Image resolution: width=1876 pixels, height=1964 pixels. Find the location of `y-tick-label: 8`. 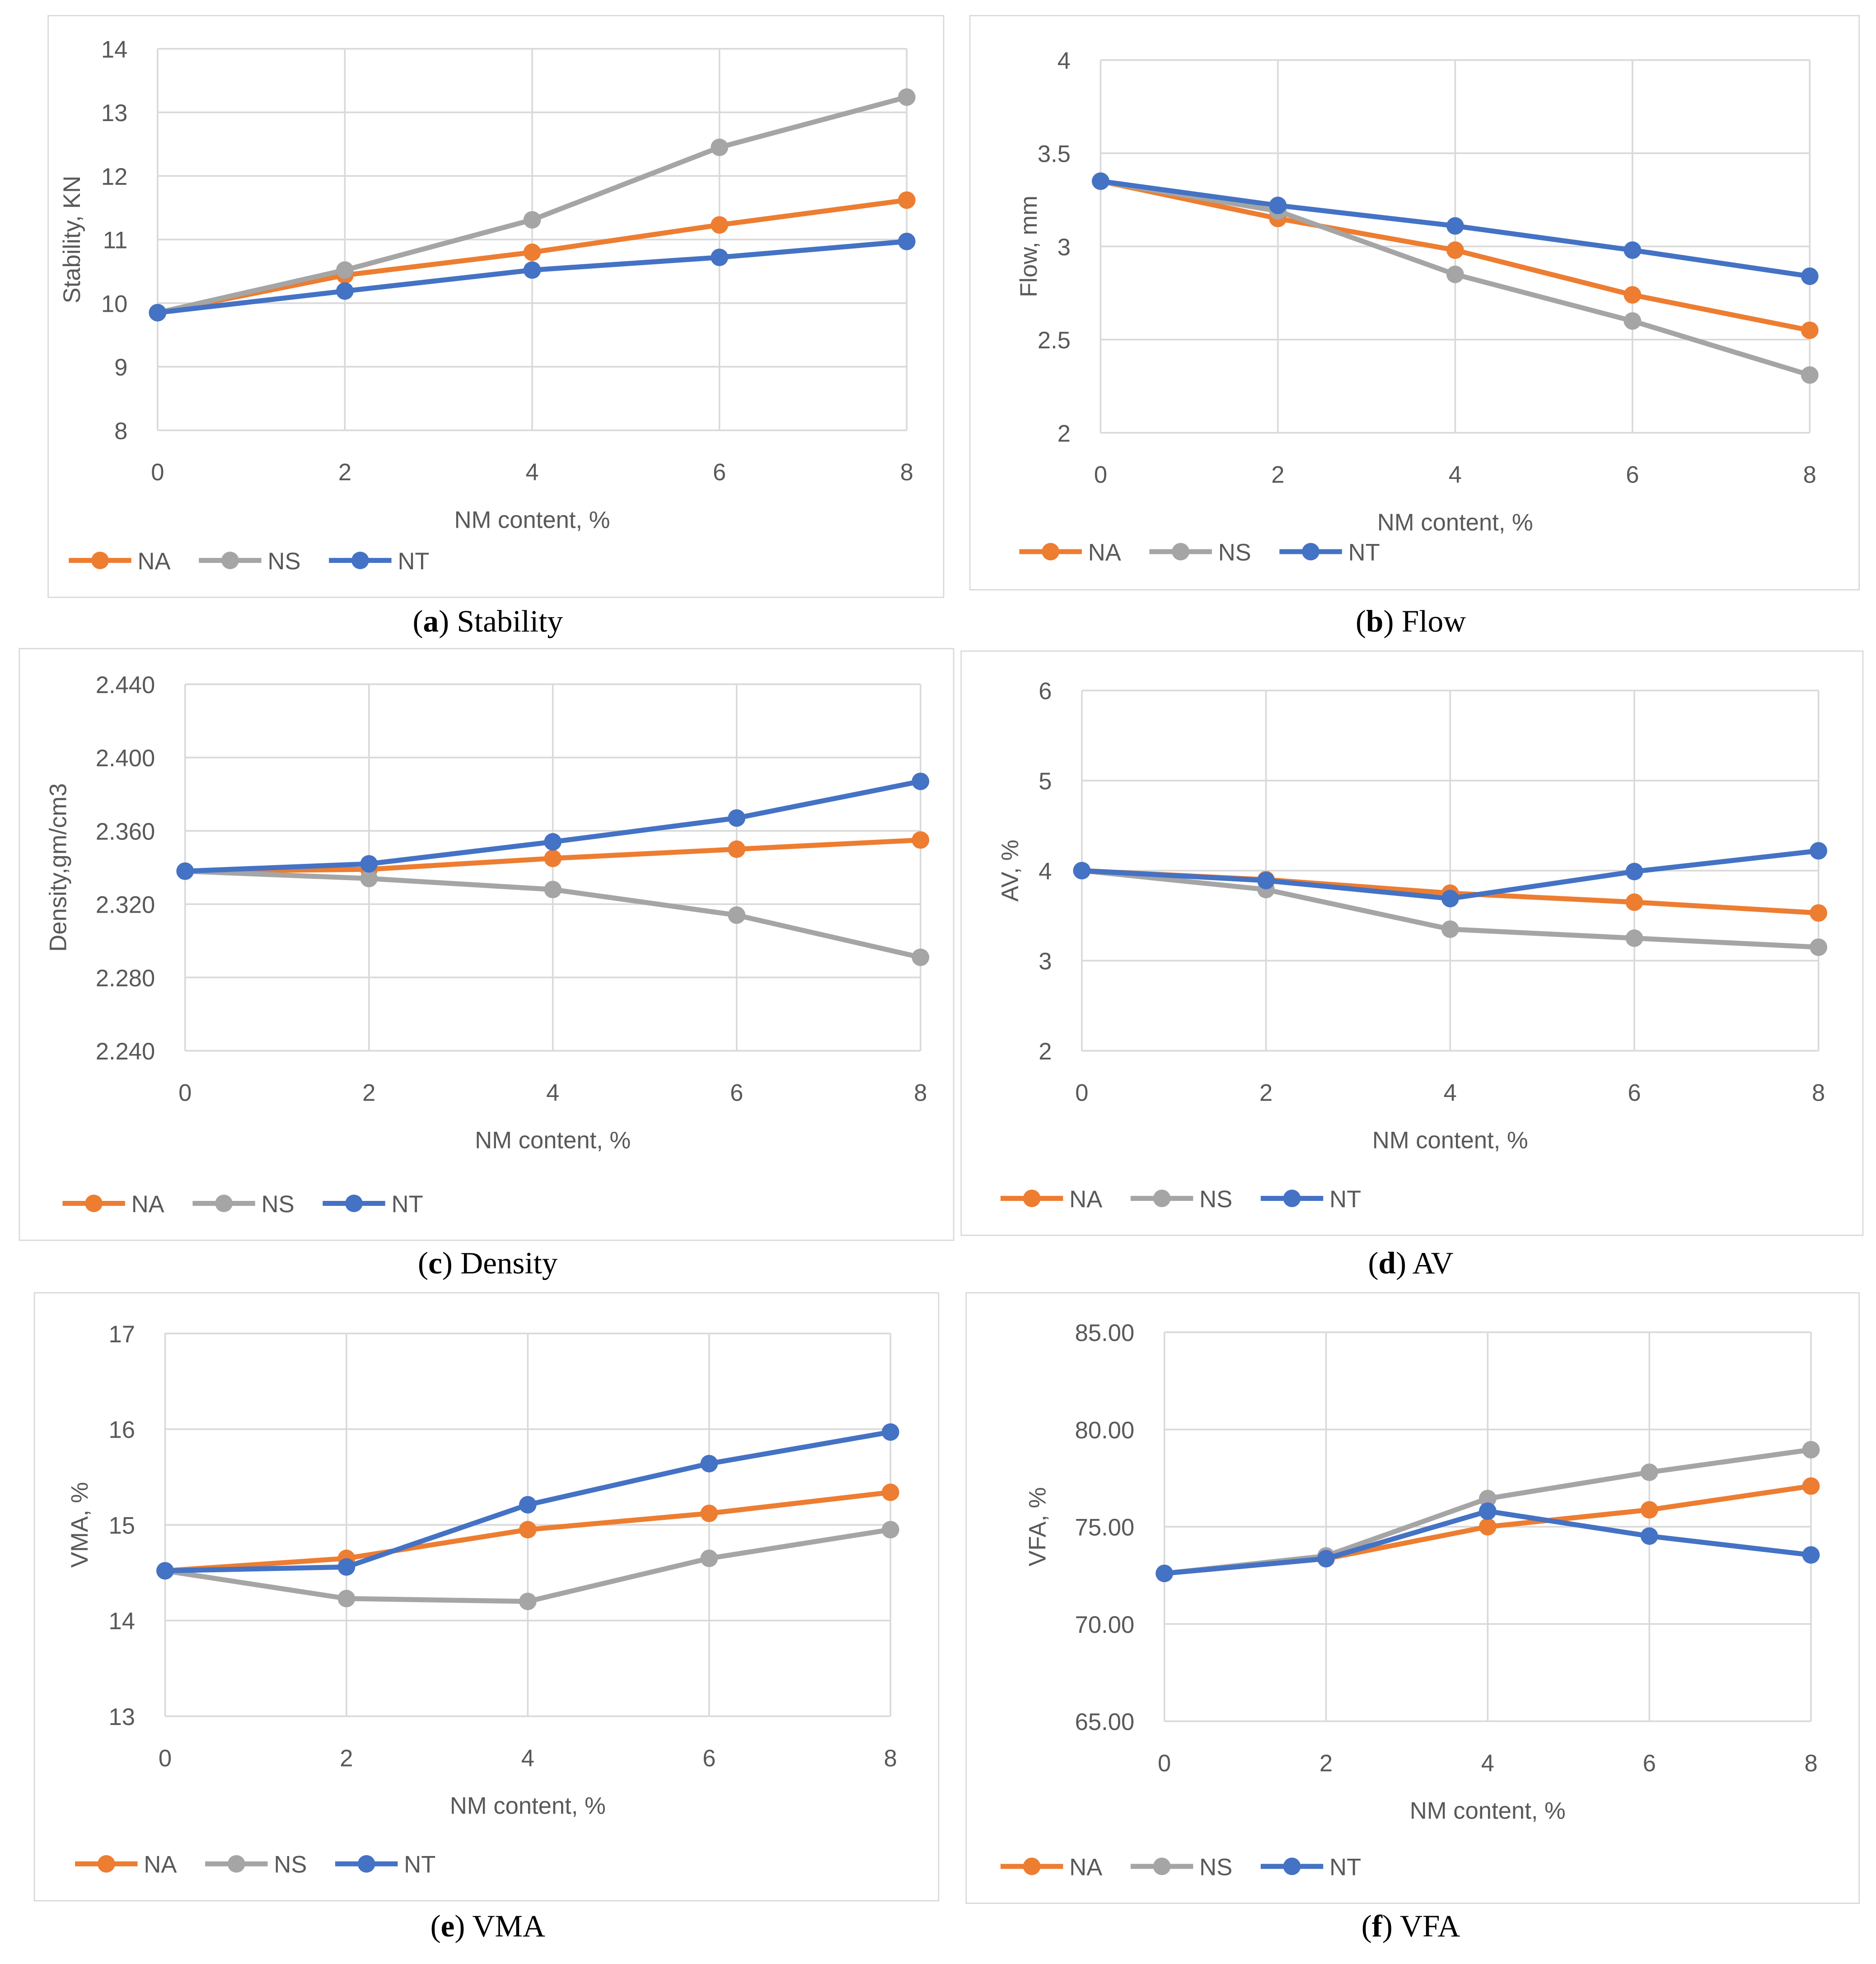

y-tick-label: 8 is located at coordinates (120, 431).